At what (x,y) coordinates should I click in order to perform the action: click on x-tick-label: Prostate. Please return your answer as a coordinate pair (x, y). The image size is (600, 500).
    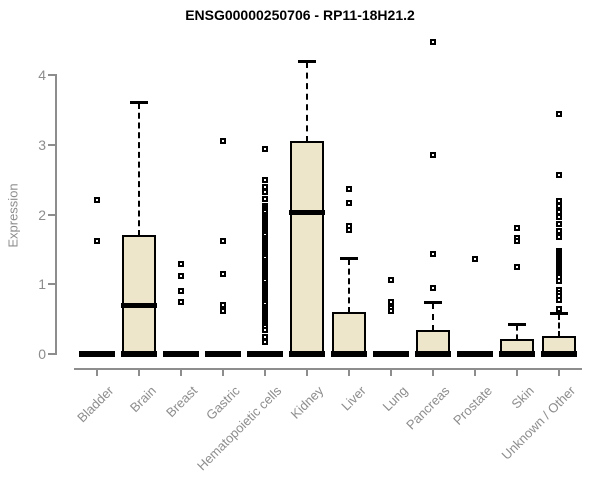
    Looking at the image, I should click on (472, 405).